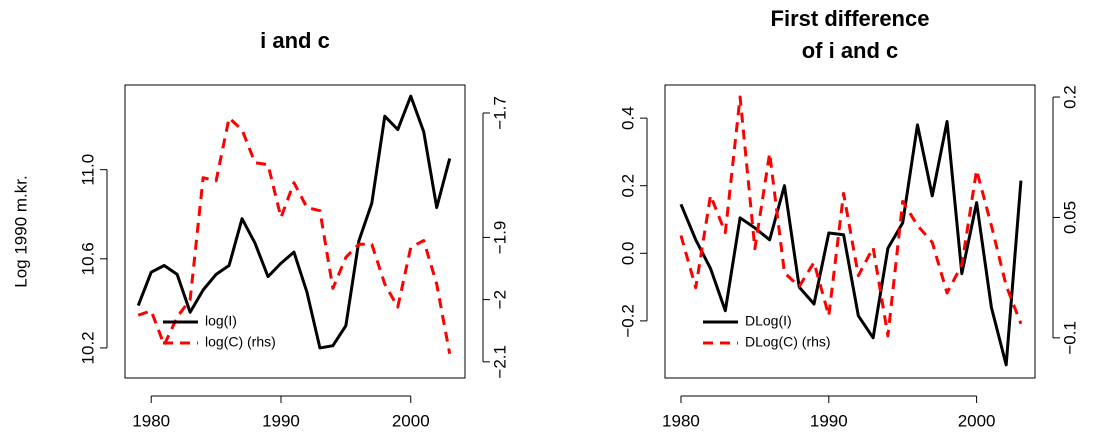 The height and width of the screenshot is (437, 1096). What do you see at coordinates (627, 186) in the screenshot?
I see `y-tick-label: 0.2` at bounding box center [627, 186].